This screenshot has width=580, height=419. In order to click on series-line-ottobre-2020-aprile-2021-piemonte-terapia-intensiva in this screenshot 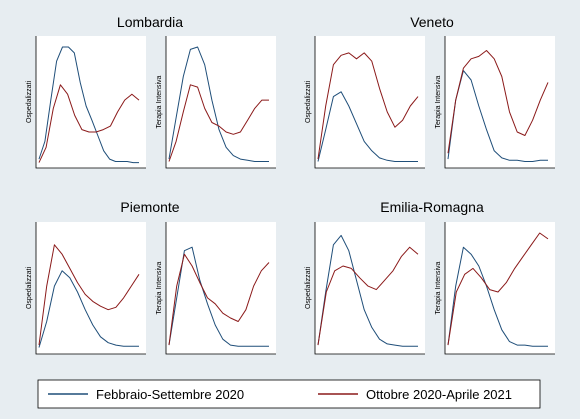, I will do `click(219, 299)`.